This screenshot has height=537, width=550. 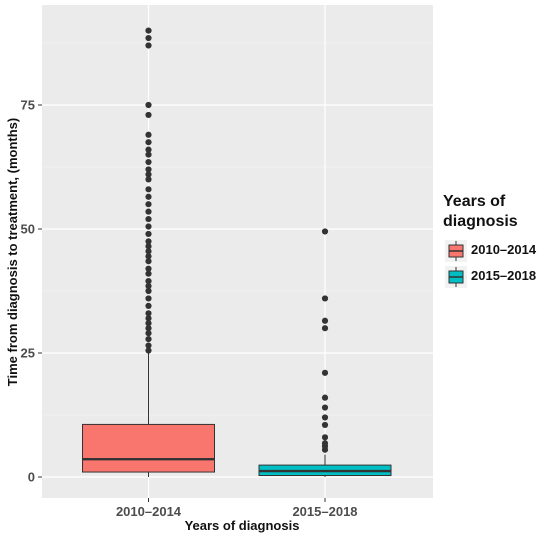 What do you see at coordinates (324, 511) in the screenshot?
I see `x-tick-label: 2015–2018` at bounding box center [324, 511].